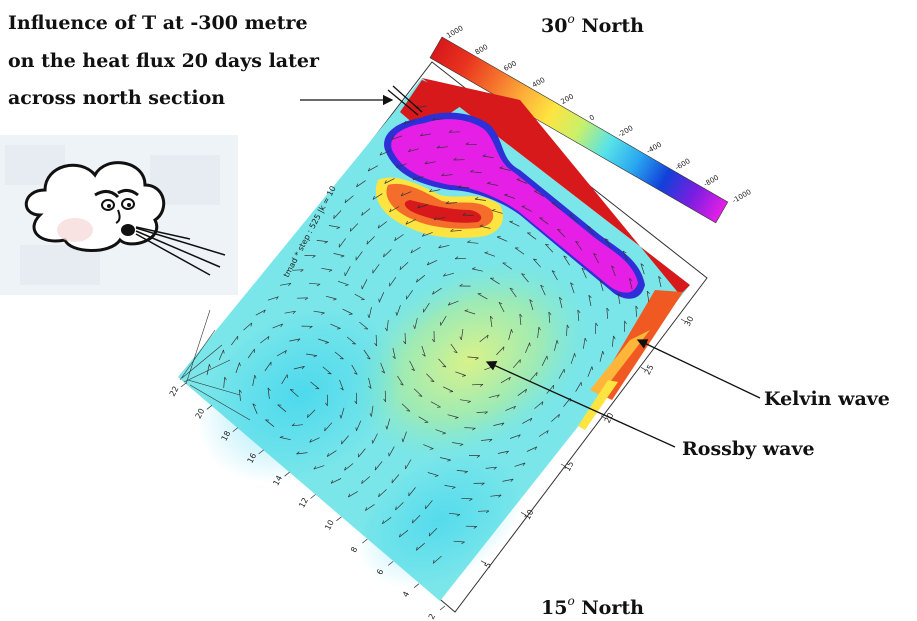 The width and height of the screenshot is (917, 621). I want to click on right-axis-tick-label: 25, so click(649, 369).